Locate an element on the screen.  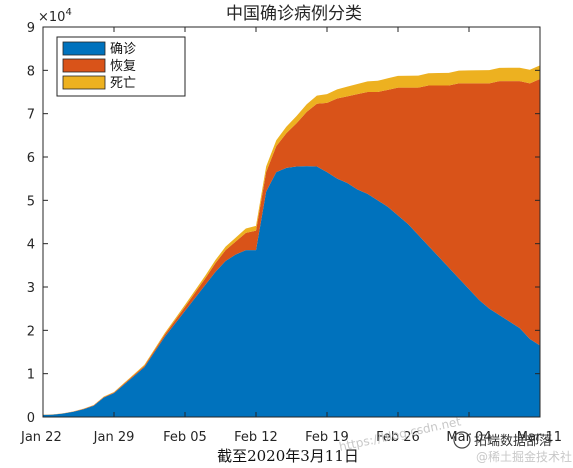
y-tick-label: 4 is located at coordinates (31, 245).